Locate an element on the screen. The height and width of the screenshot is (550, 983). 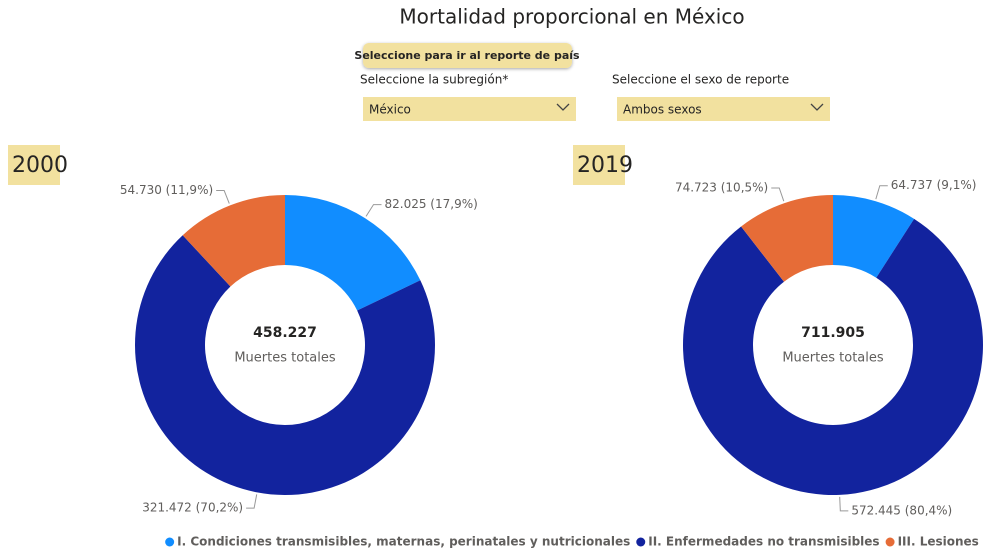
data-label: 321.472 (70,2%) is located at coordinates (192, 508).